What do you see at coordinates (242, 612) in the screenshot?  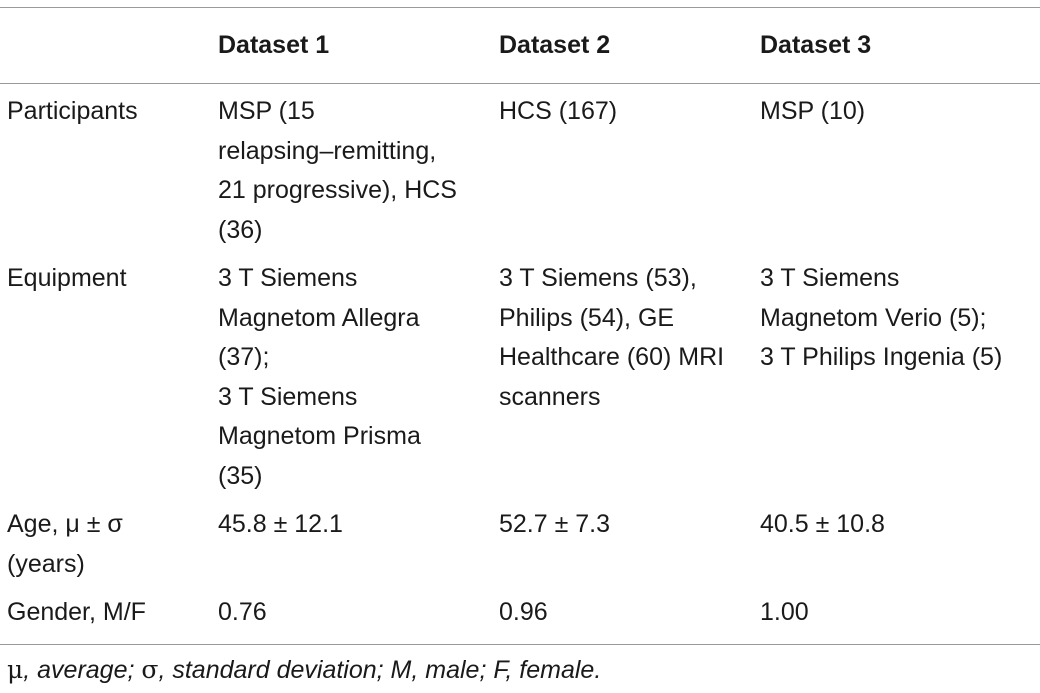 I see `cell-line: 0.76` at bounding box center [242, 612].